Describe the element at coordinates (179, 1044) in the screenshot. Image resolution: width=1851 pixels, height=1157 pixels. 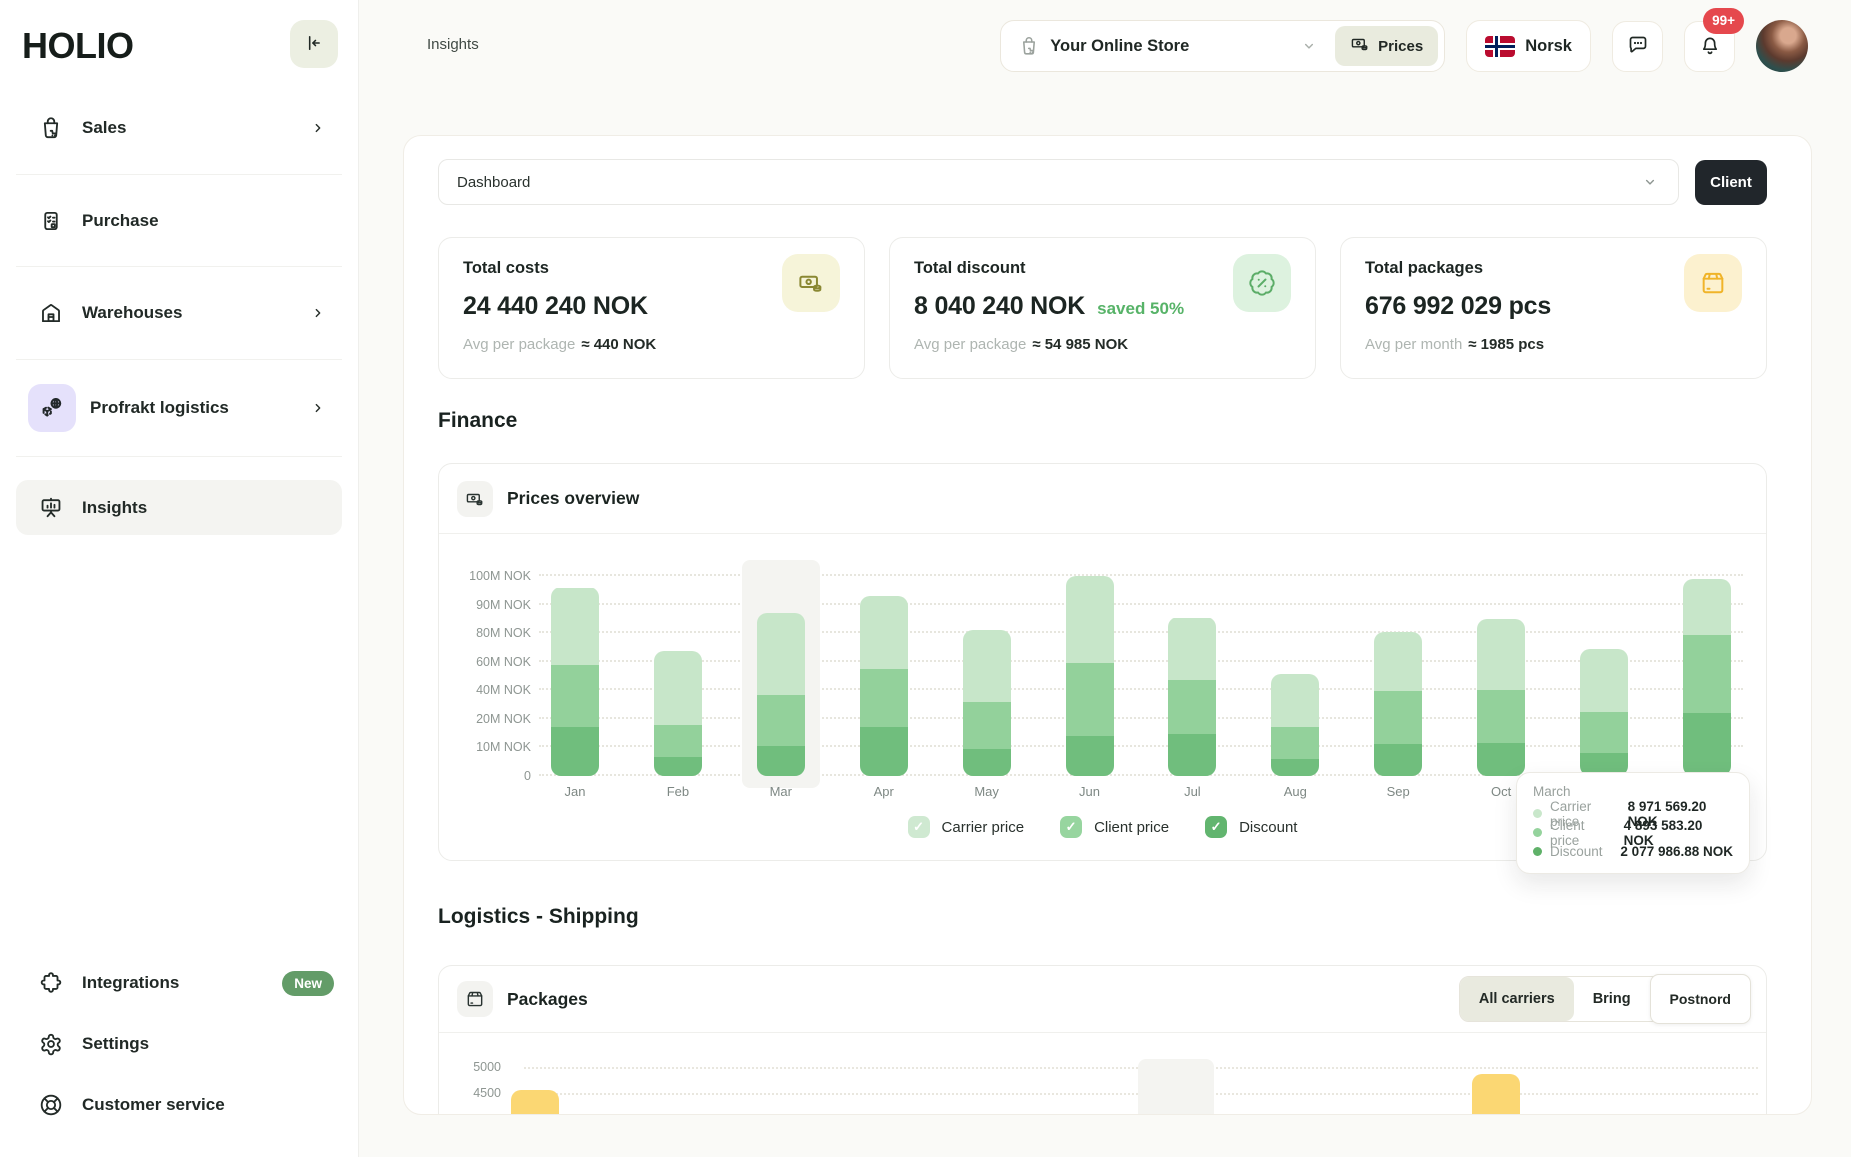
I see `sidebar-item-settings: Settings` at that location.